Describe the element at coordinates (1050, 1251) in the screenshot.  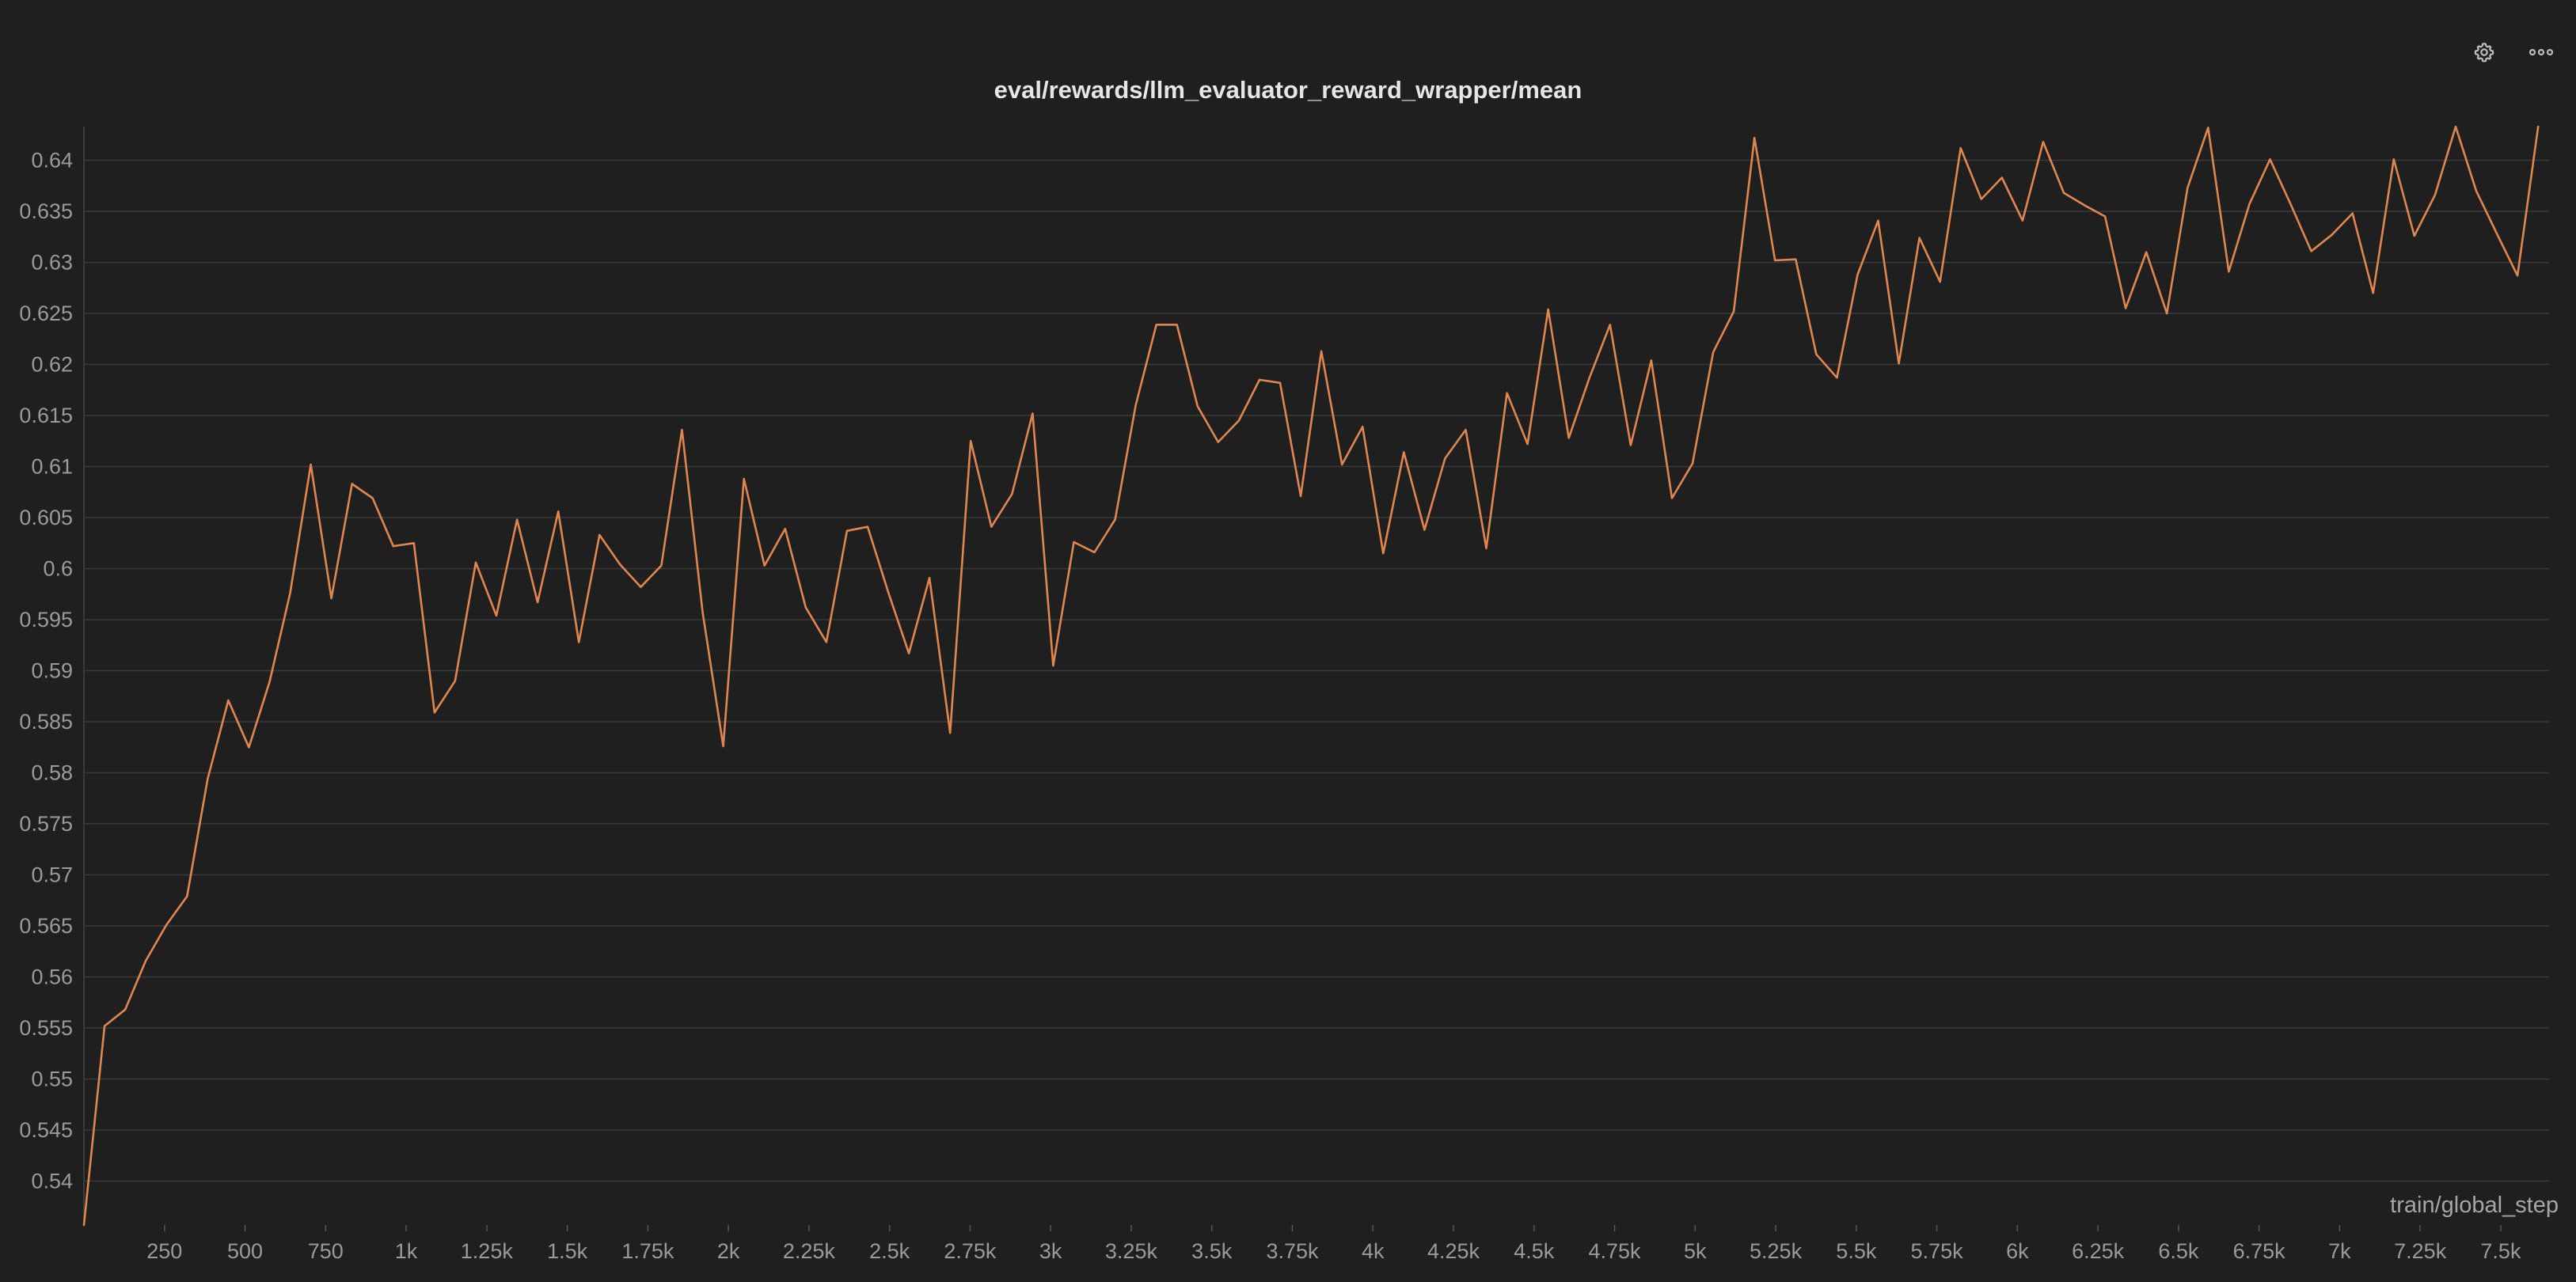
I see `x-tick-label: 3k` at that location.